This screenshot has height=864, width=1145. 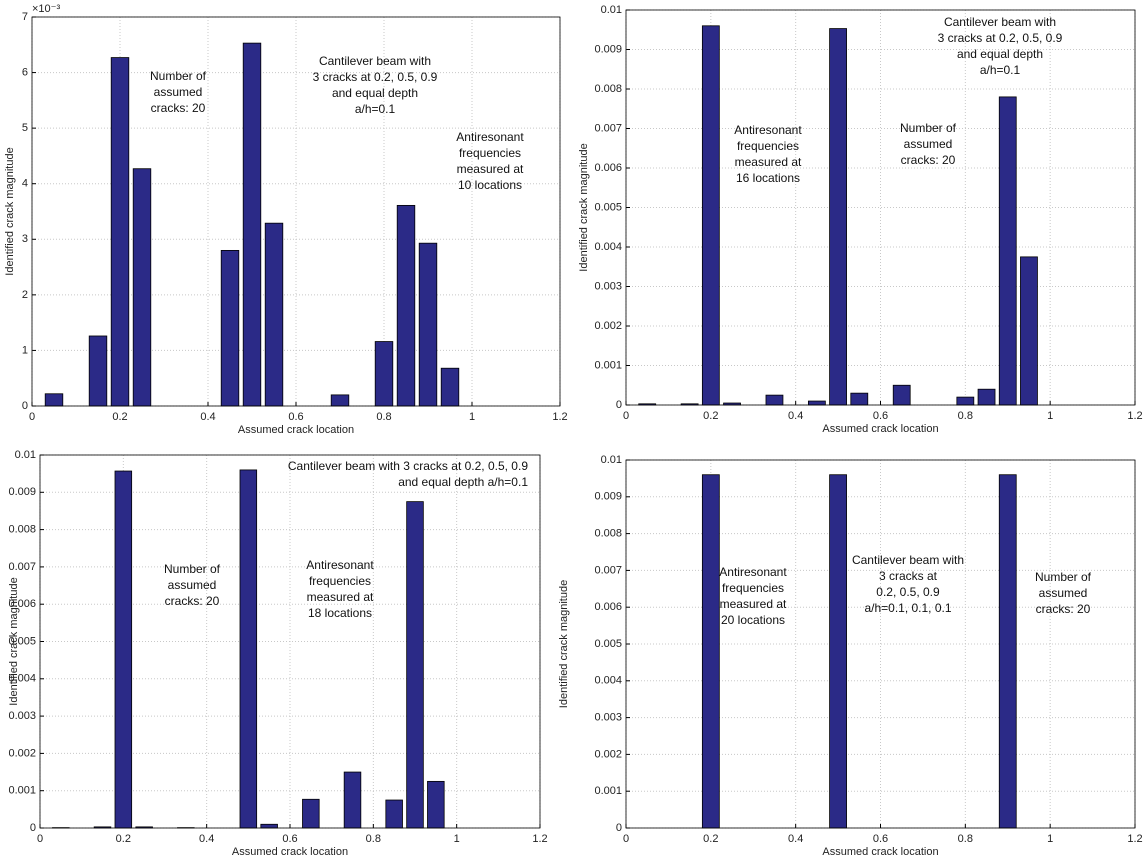 What do you see at coordinates (908, 592) in the screenshot?
I see `annotation: 0.2, 0.5, 0.9` at bounding box center [908, 592].